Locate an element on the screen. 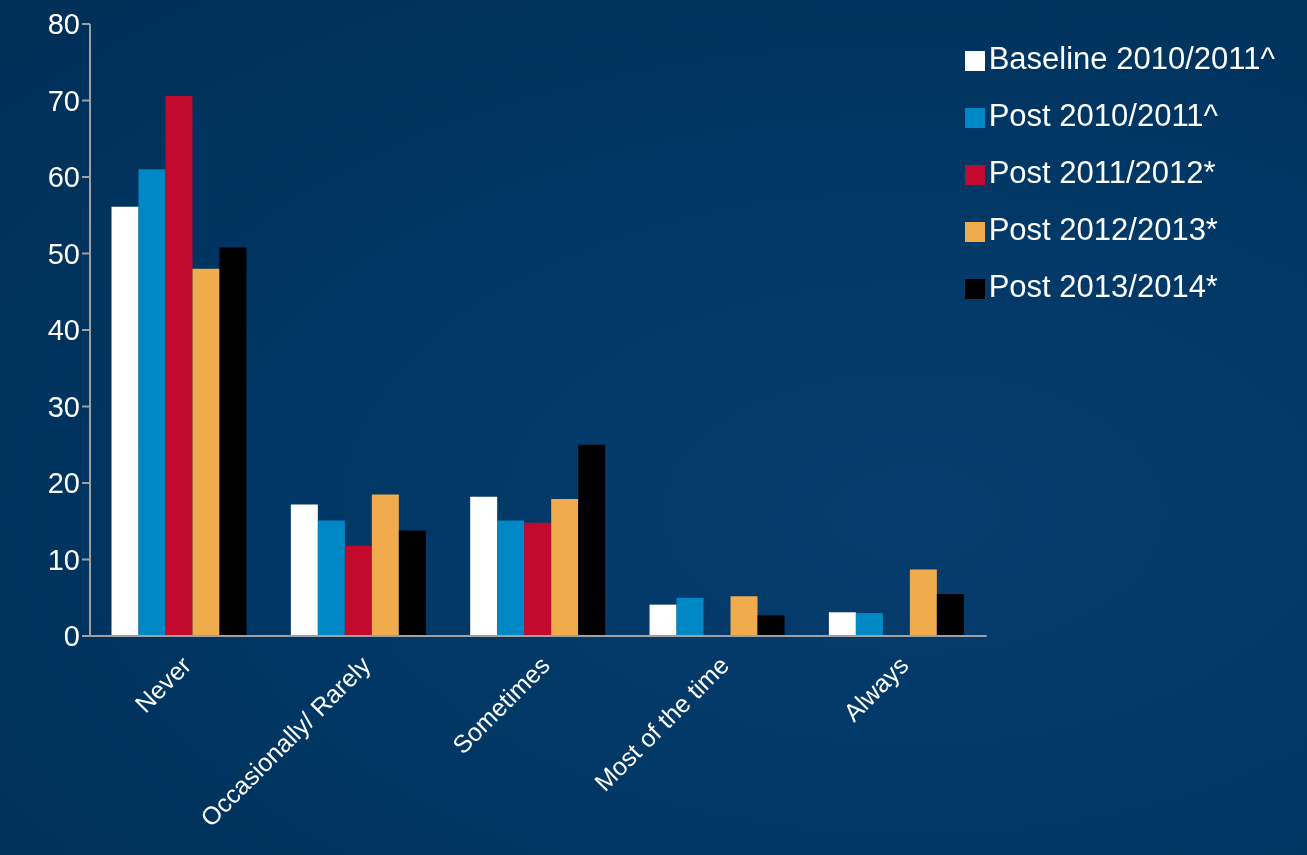  y-tick-label: 50 is located at coordinates (63, 253).